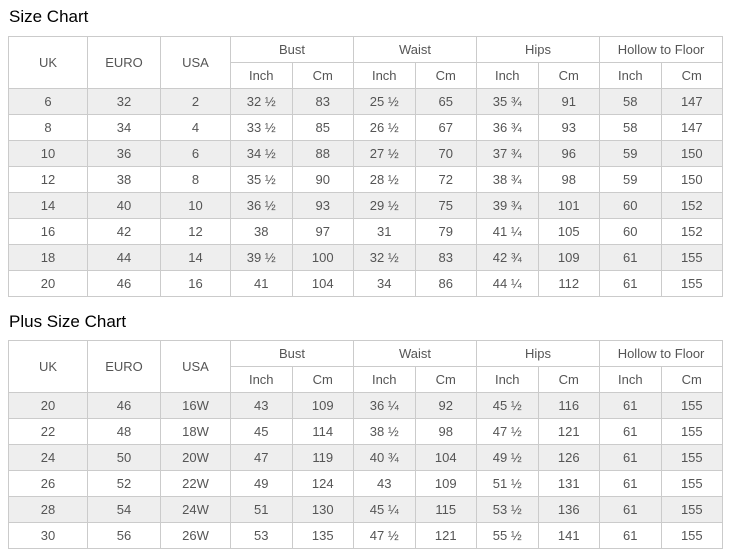 The image size is (730, 559). Describe the element at coordinates (538, 49) in the screenshot. I see `column-group-hips: Hips` at that location.